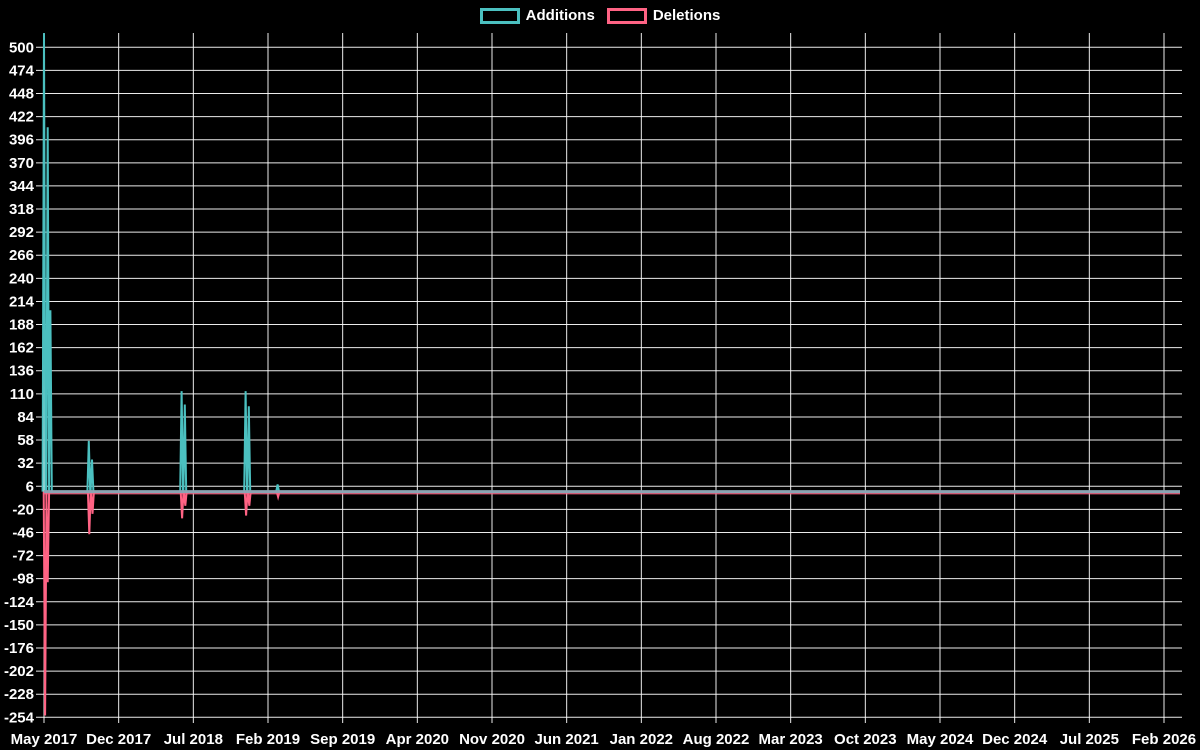 This screenshot has height=750, width=1200. I want to click on legend-item-additions: Additions, so click(537, 16).